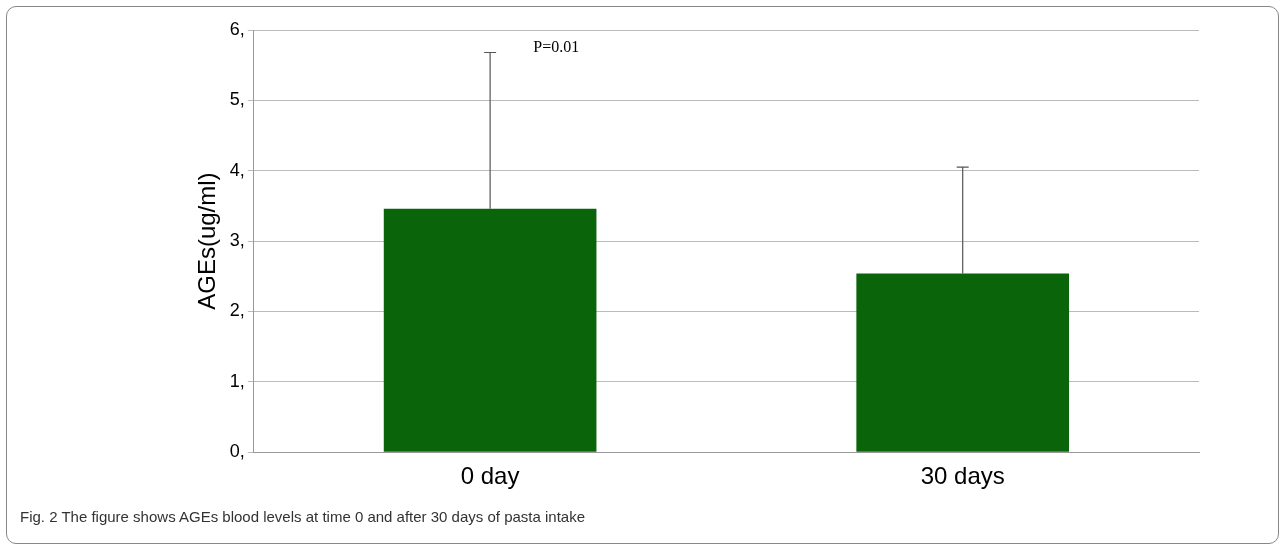 The width and height of the screenshot is (1287, 555). Describe the element at coordinates (207, 241) in the screenshot. I see `y-axis-title: AGEs(ug/ml)` at that location.